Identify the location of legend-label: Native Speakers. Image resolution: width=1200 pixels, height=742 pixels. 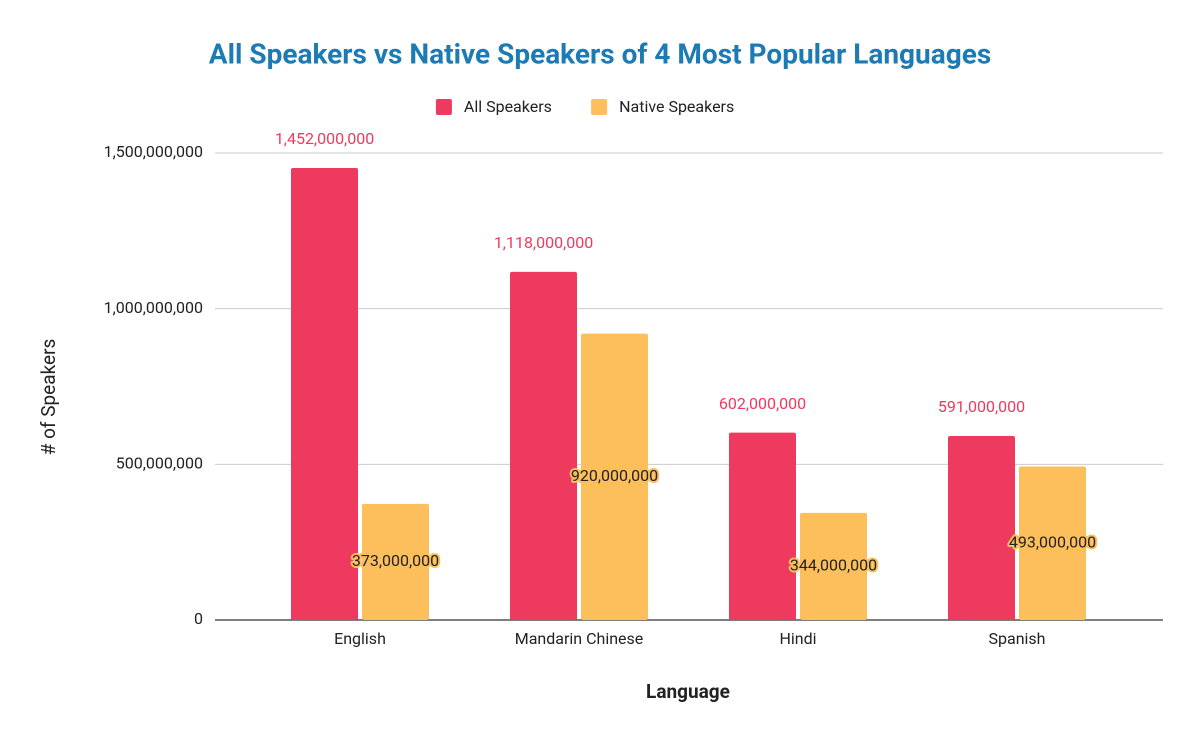
(676, 106).